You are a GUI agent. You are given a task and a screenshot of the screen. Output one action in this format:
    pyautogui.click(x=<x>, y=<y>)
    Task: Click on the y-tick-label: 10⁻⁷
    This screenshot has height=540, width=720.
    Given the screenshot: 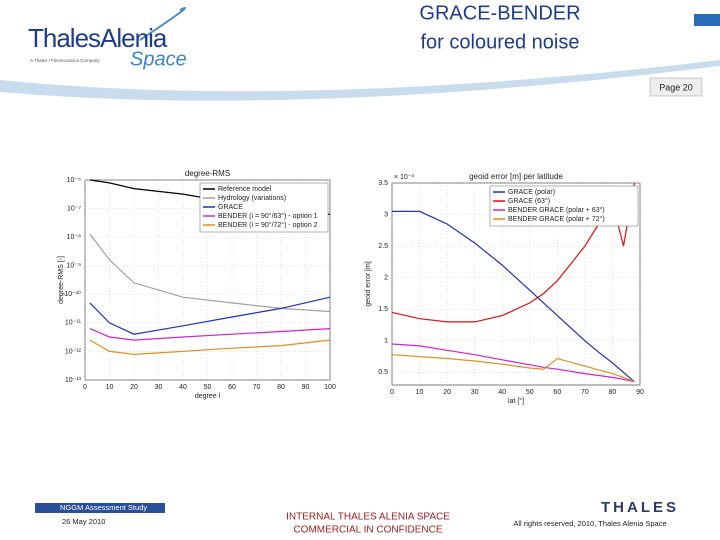 What is the action you would take?
    pyautogui.click(x=74, y=208)
    